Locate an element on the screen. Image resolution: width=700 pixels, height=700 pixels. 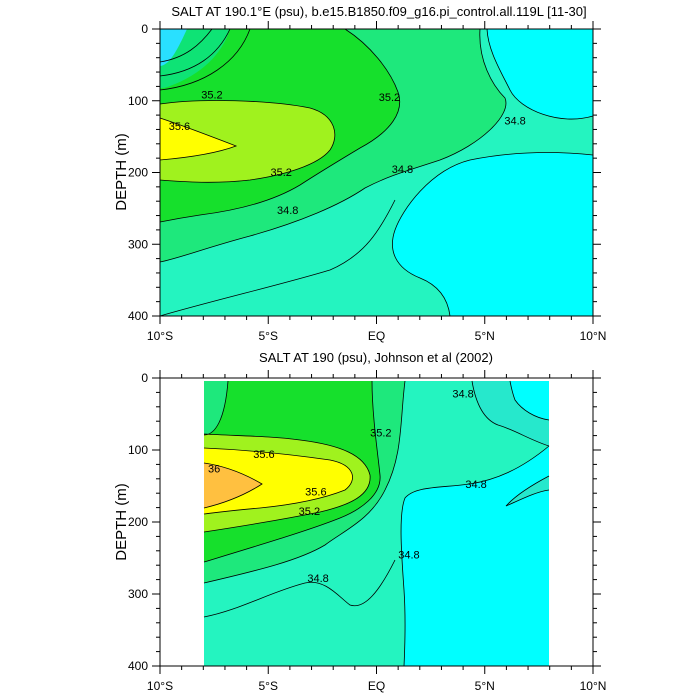
panel1-x-tick-label: 5°N is located at coordinates (485, 336).